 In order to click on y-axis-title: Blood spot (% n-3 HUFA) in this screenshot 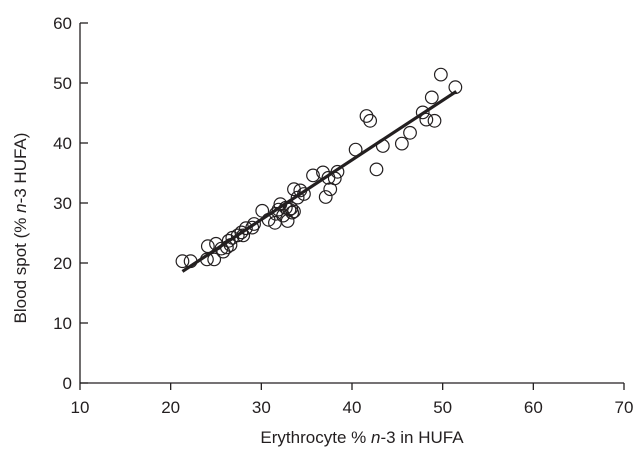, I will do `click(20, 228)`.